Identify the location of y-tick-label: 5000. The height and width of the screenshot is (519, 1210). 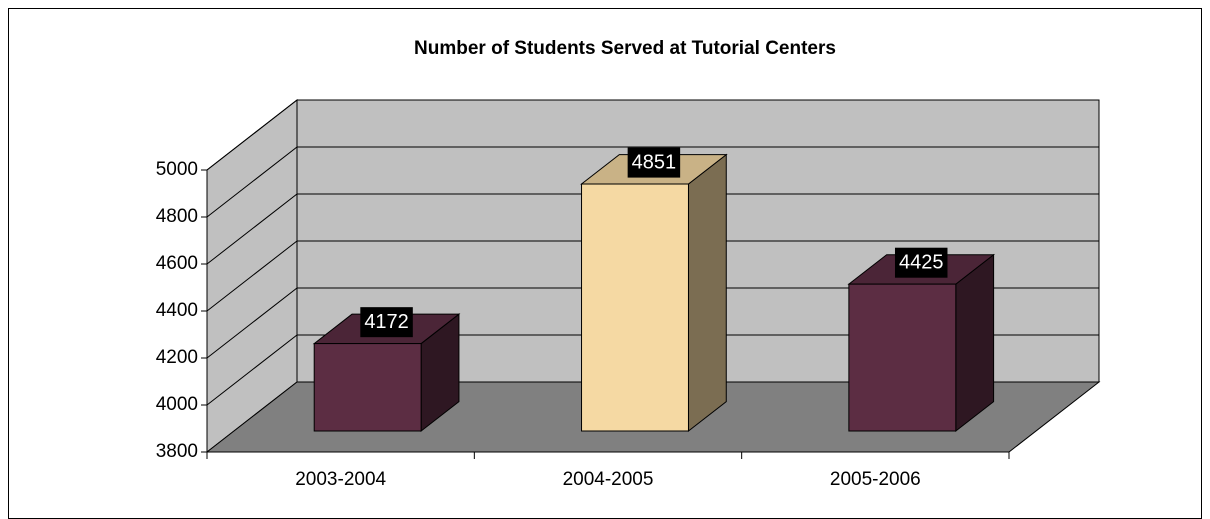
(177, 169).